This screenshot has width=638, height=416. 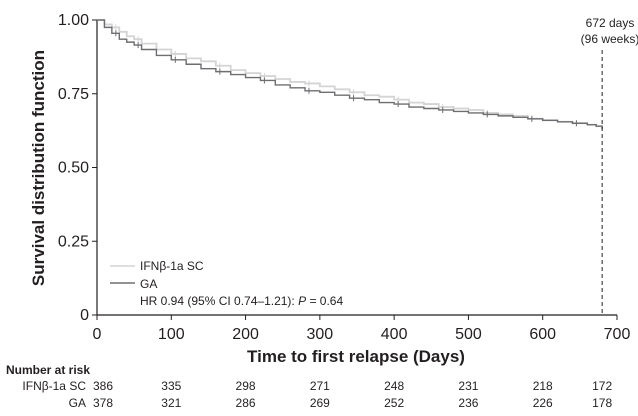 I want to click on x-tick-label: 200, so click(x=245, y=334).